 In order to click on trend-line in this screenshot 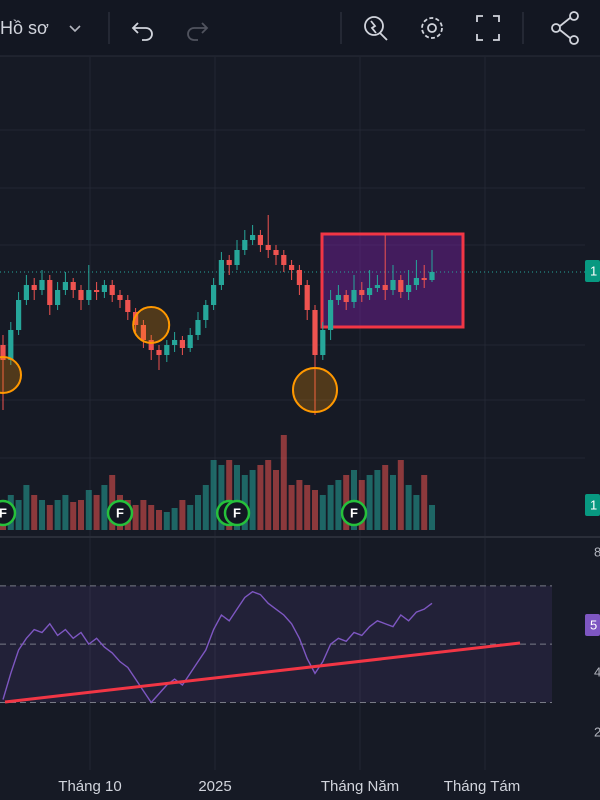, I will do `click(262, 672)`.